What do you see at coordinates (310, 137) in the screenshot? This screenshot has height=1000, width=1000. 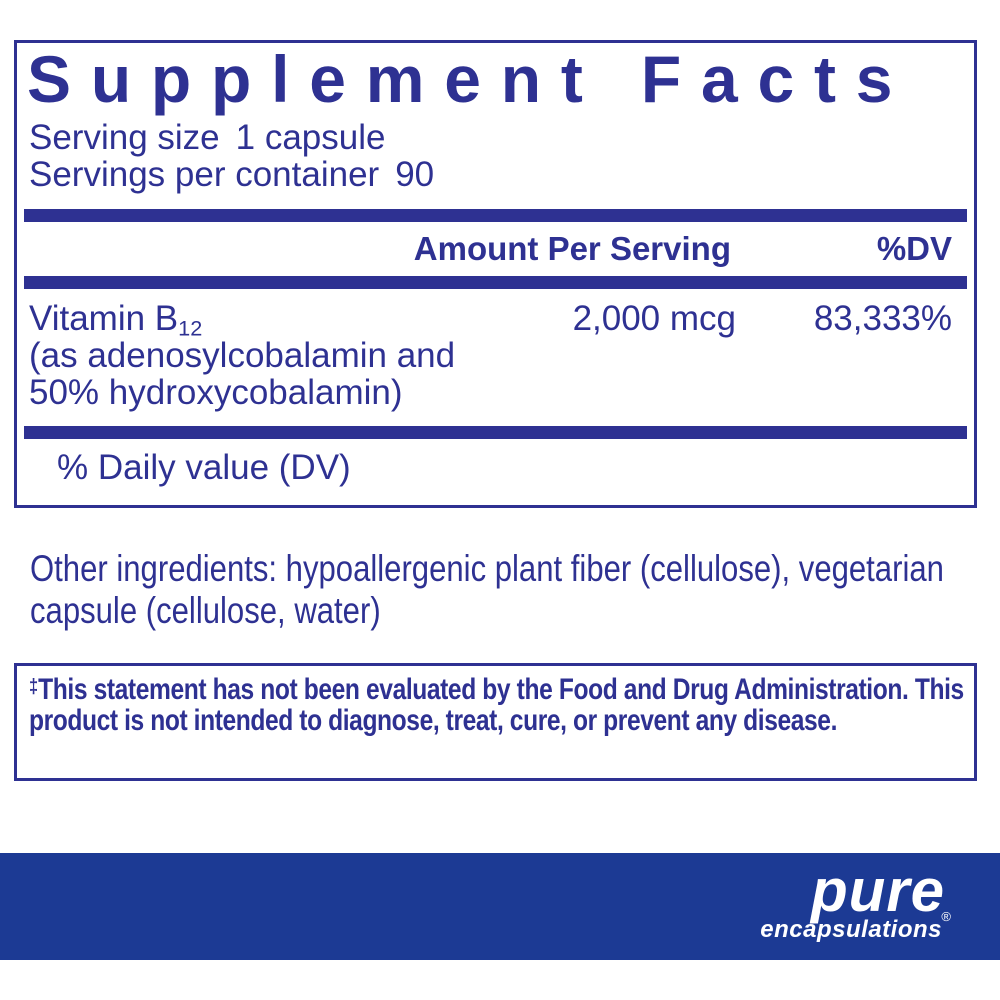 I see `serving-size-value: 1 capsule` at bounding box center [310, 137].